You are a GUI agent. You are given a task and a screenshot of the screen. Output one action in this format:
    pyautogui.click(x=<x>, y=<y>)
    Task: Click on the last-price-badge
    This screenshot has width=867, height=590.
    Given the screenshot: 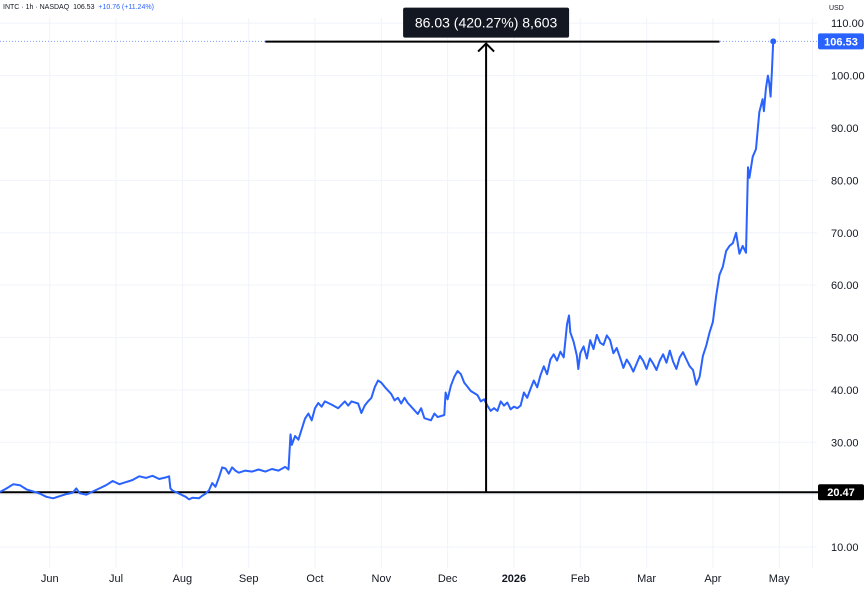 What is the action you would take?
    pyautogui.click(x=841, y=41)
    